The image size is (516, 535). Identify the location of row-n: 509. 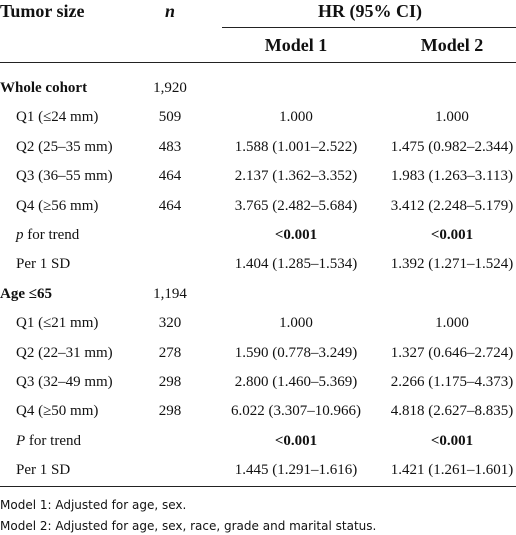
(170, 117).